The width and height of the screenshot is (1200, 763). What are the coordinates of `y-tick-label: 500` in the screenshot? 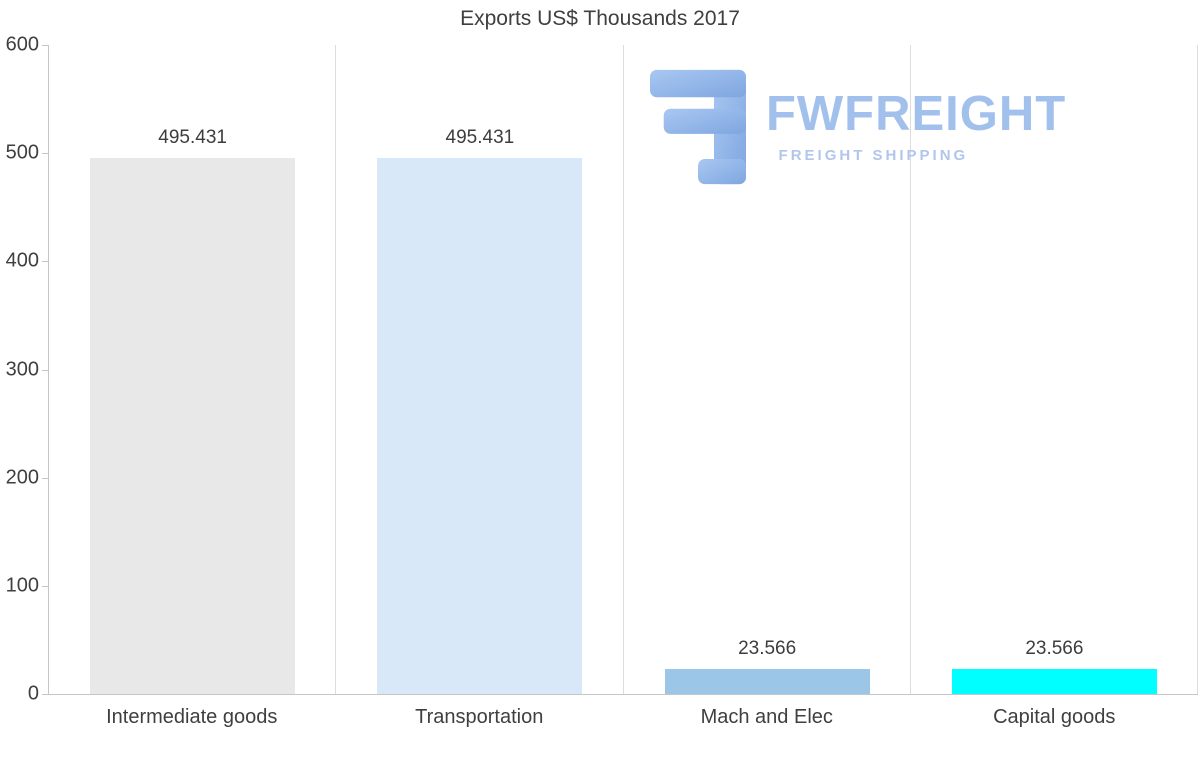 It's located at (22, 152).